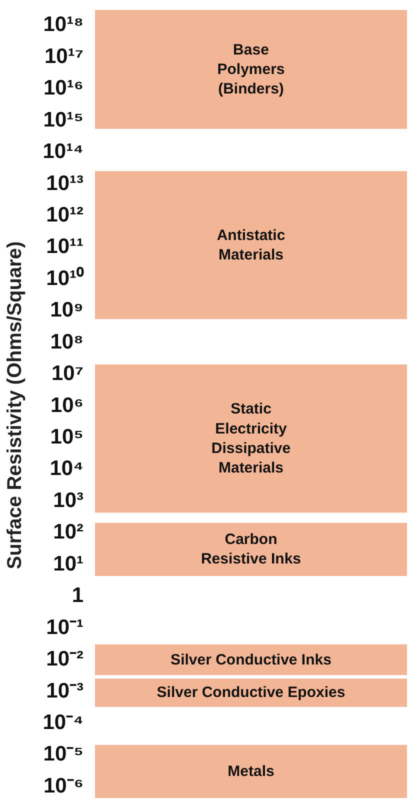 This screenshot has width=409, height=804. I want to click on series-label: Silver Conductive Inks, so click(251, 659).